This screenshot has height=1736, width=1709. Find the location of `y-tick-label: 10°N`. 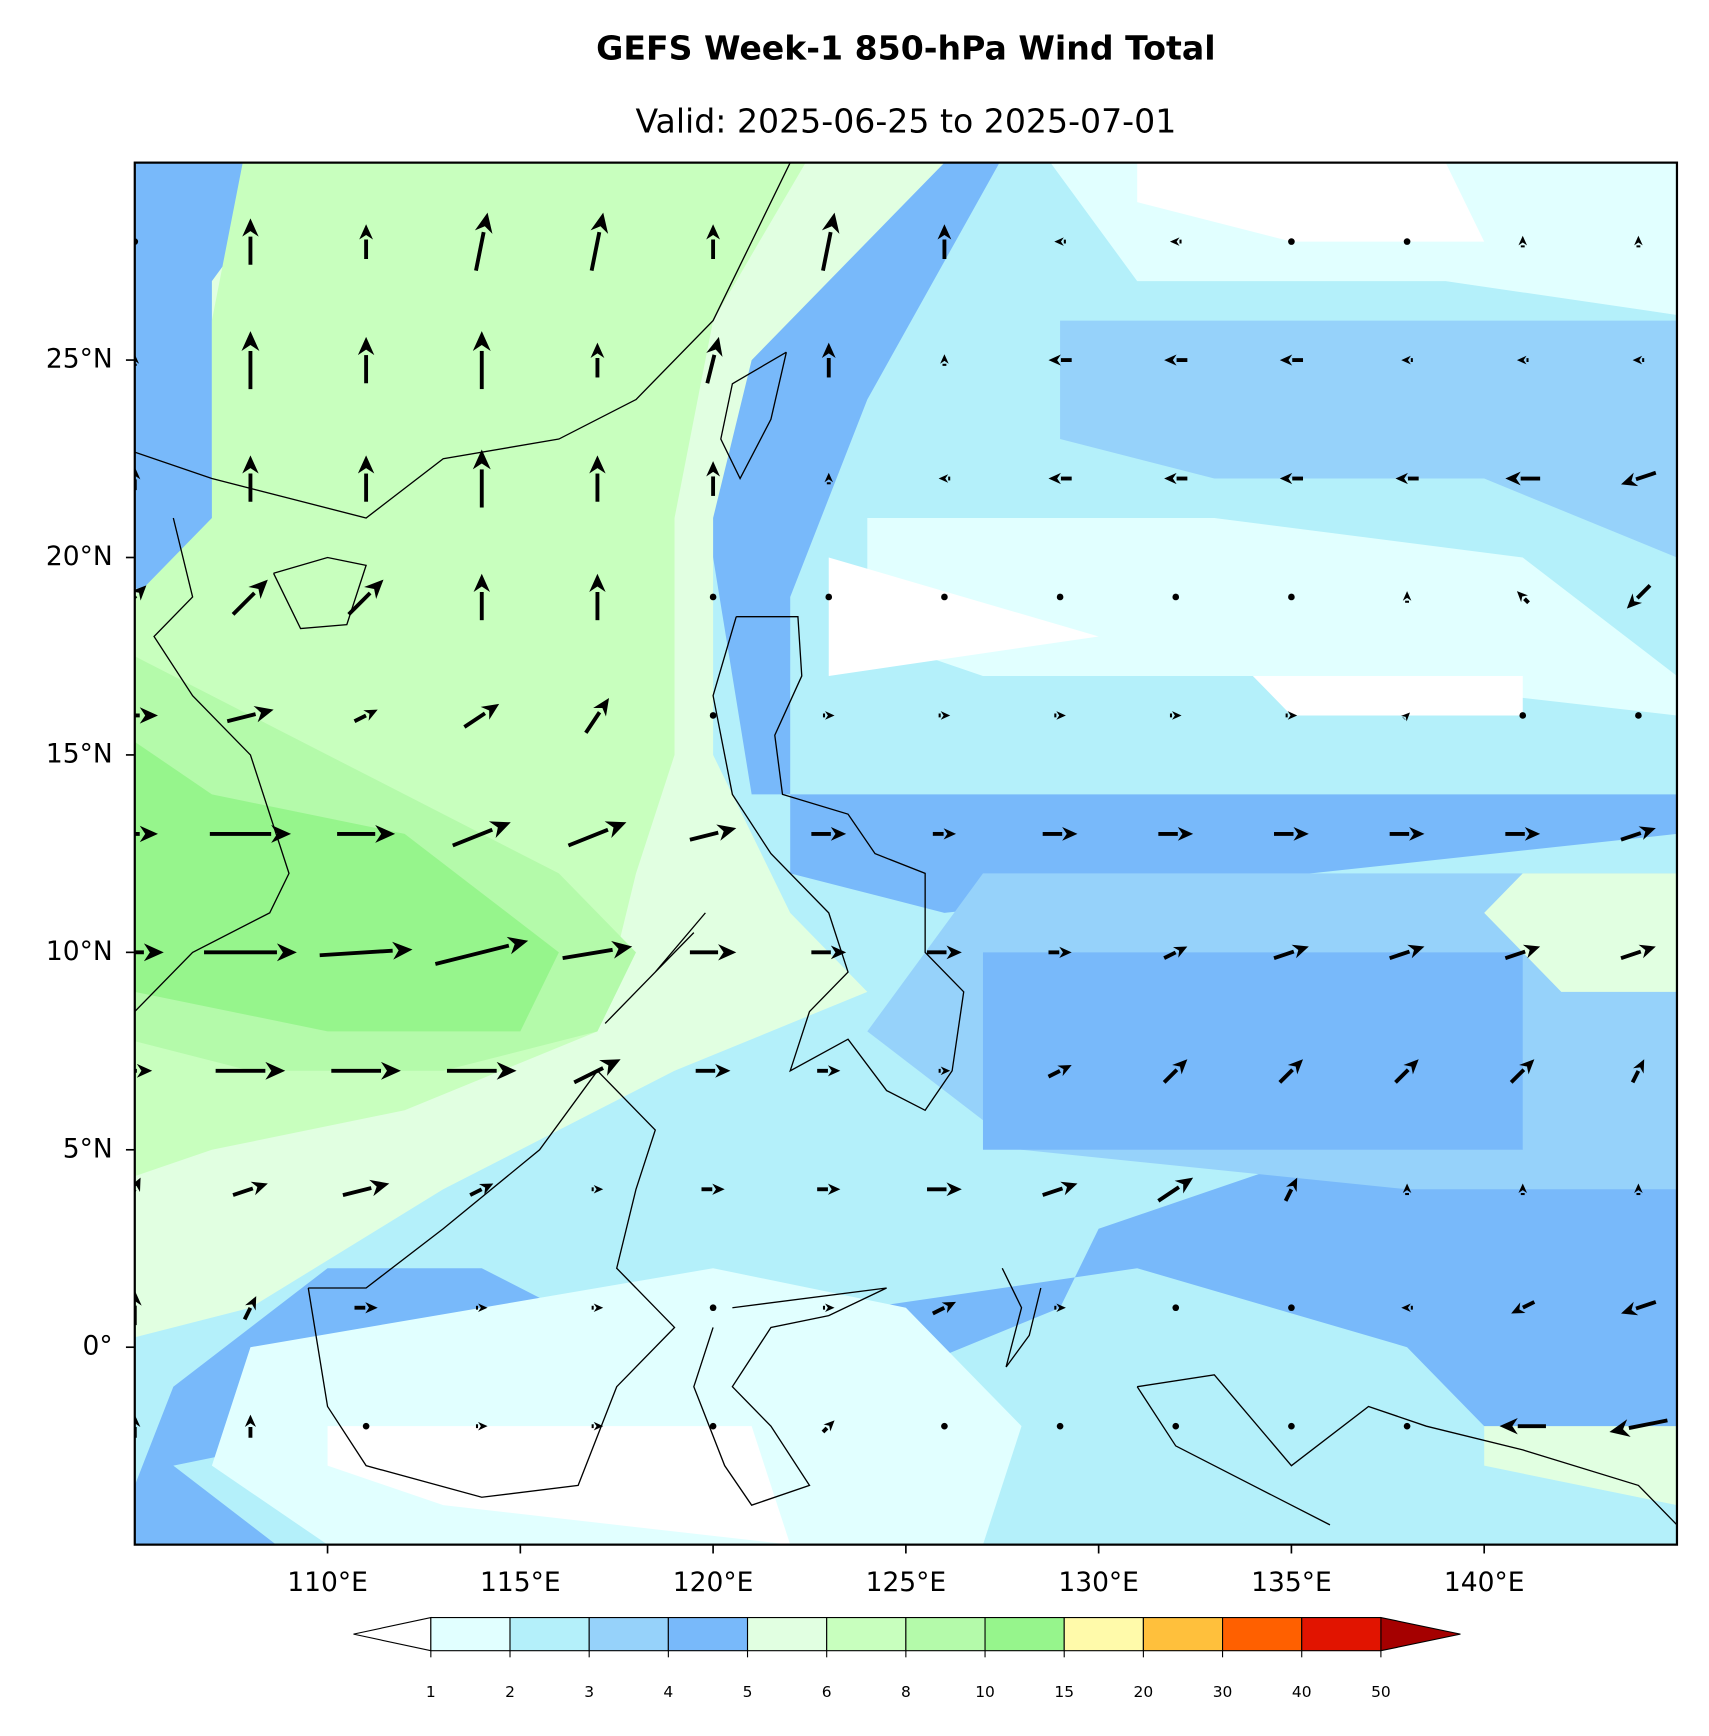

y-tick-label: 10°N is located at coordinates (79, 951).